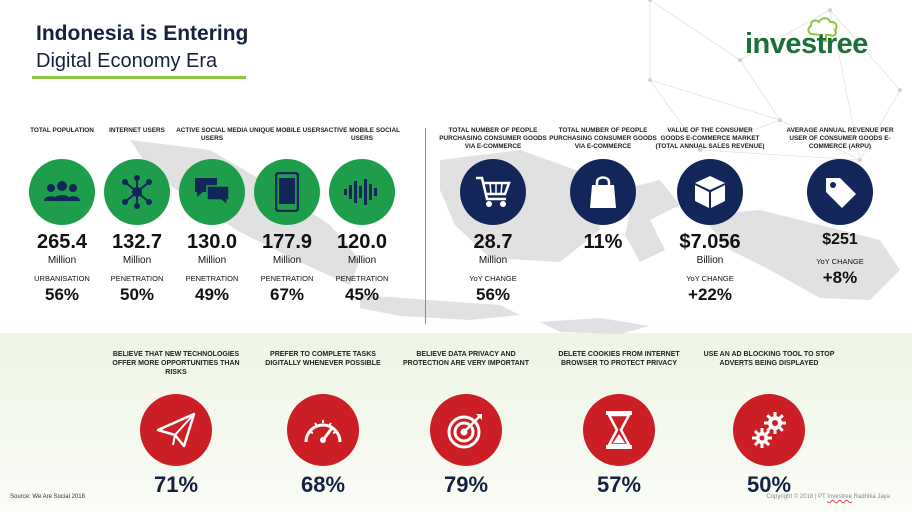  What do you see at coordinates (287, 130) in the screenshot?
I see `stat-label: UNIQUE MOBILE USERS` at bounding box center [287, 130].